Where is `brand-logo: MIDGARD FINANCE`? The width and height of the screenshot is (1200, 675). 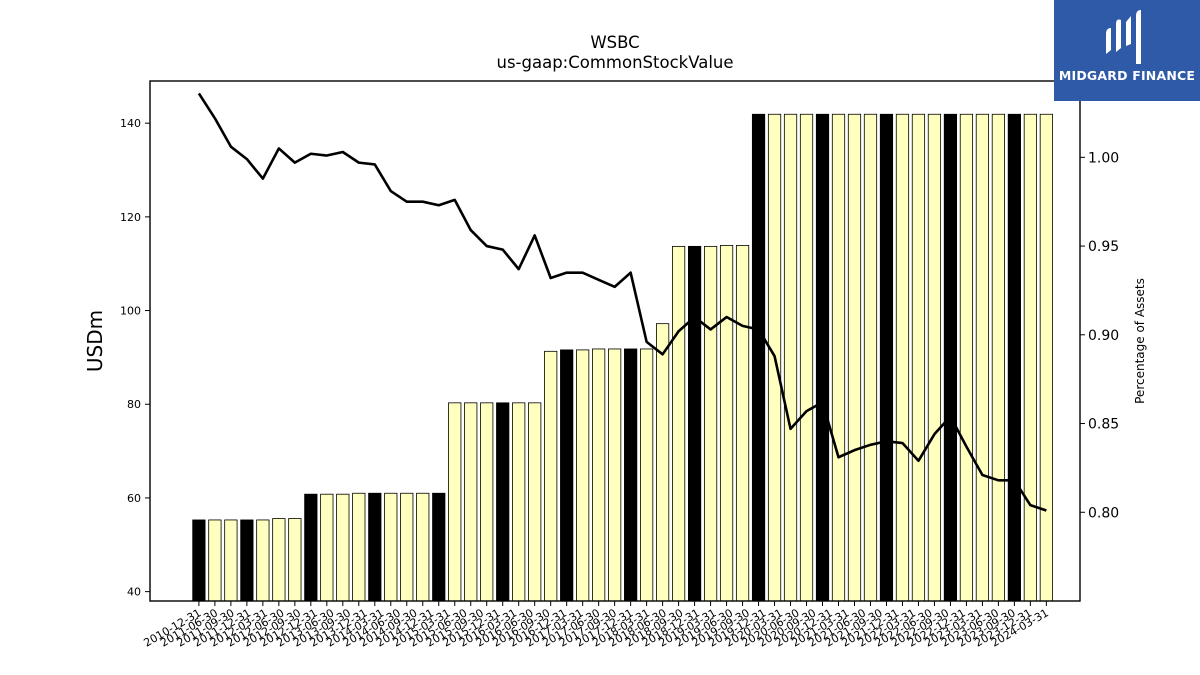
brand-logo: MIDGARD FINANCE is located at coordinates (1127, 50).